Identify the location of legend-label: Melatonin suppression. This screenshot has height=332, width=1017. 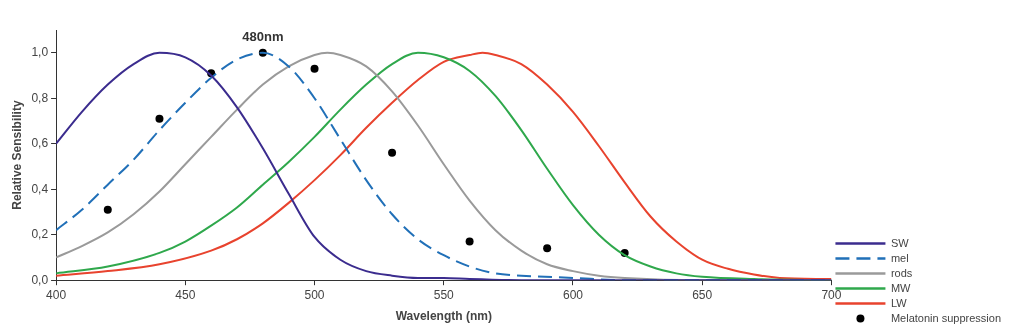
(946, 317).